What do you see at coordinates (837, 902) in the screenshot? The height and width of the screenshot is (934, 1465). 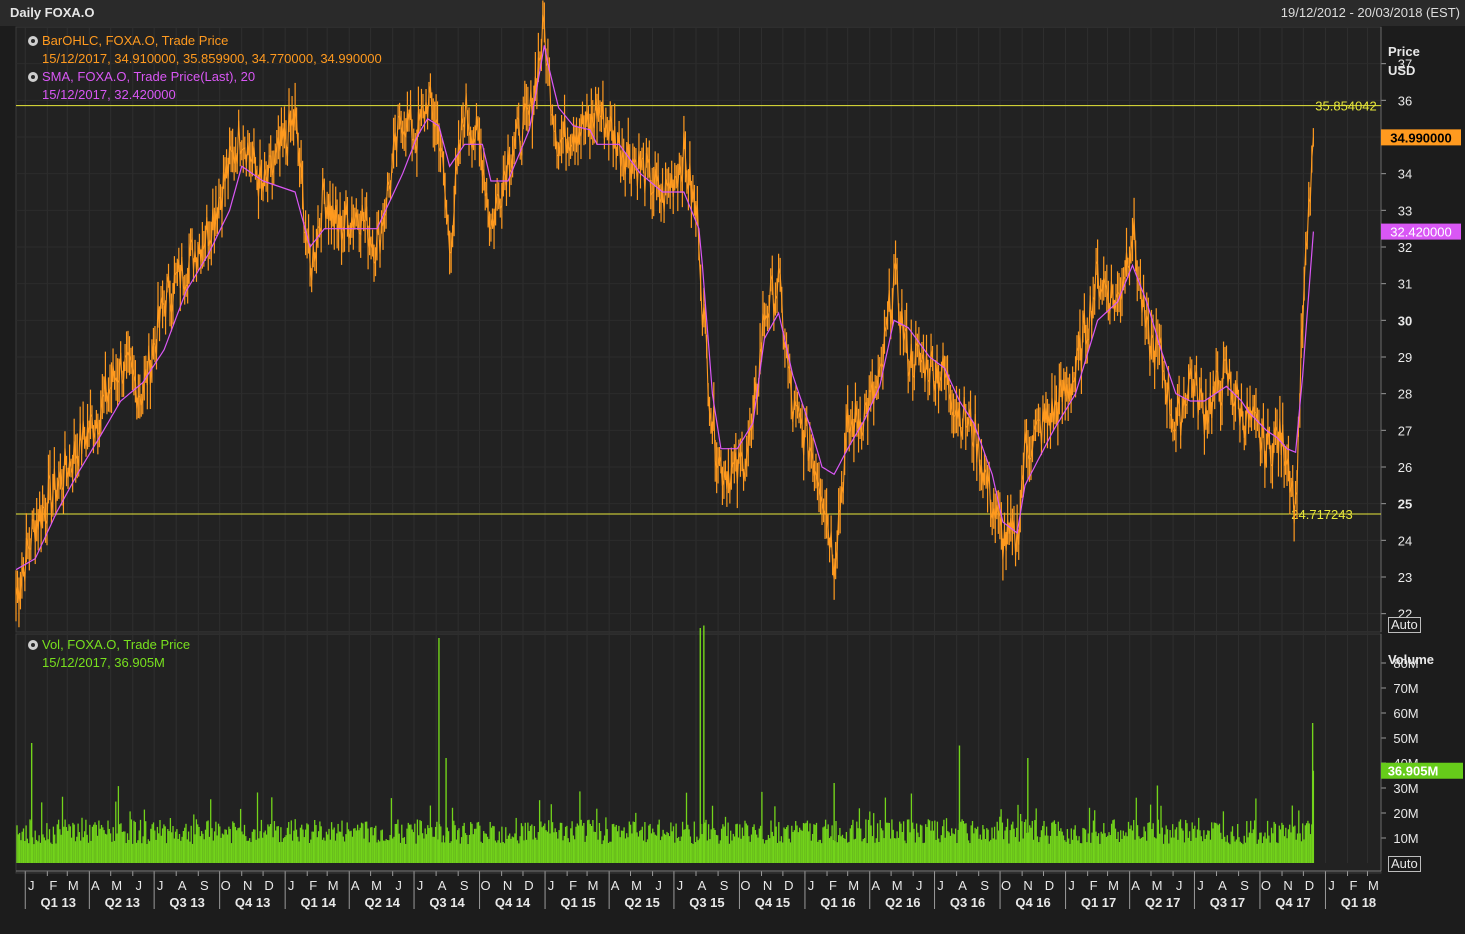 I see `x-quarter-label: Q1 16` at bounding box center [837, 902].